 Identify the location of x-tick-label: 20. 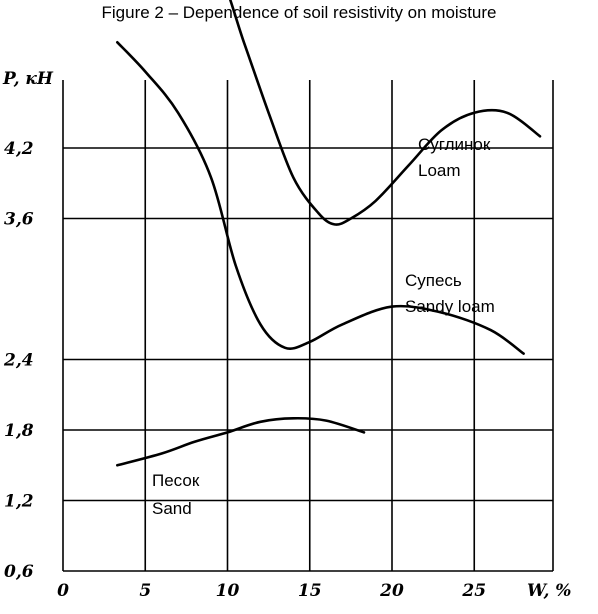
(391, 591).